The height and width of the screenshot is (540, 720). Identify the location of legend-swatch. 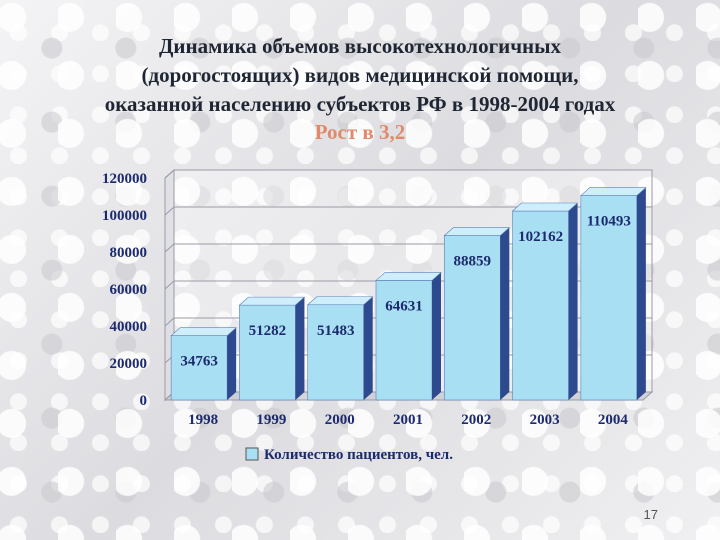
(252, 454).